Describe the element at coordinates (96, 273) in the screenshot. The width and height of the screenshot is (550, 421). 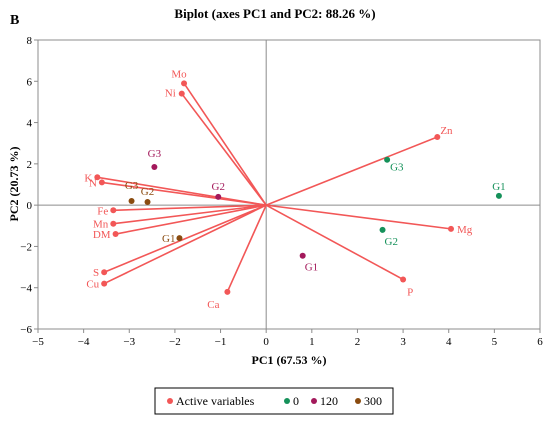
I see `variable-label: S` at that location.